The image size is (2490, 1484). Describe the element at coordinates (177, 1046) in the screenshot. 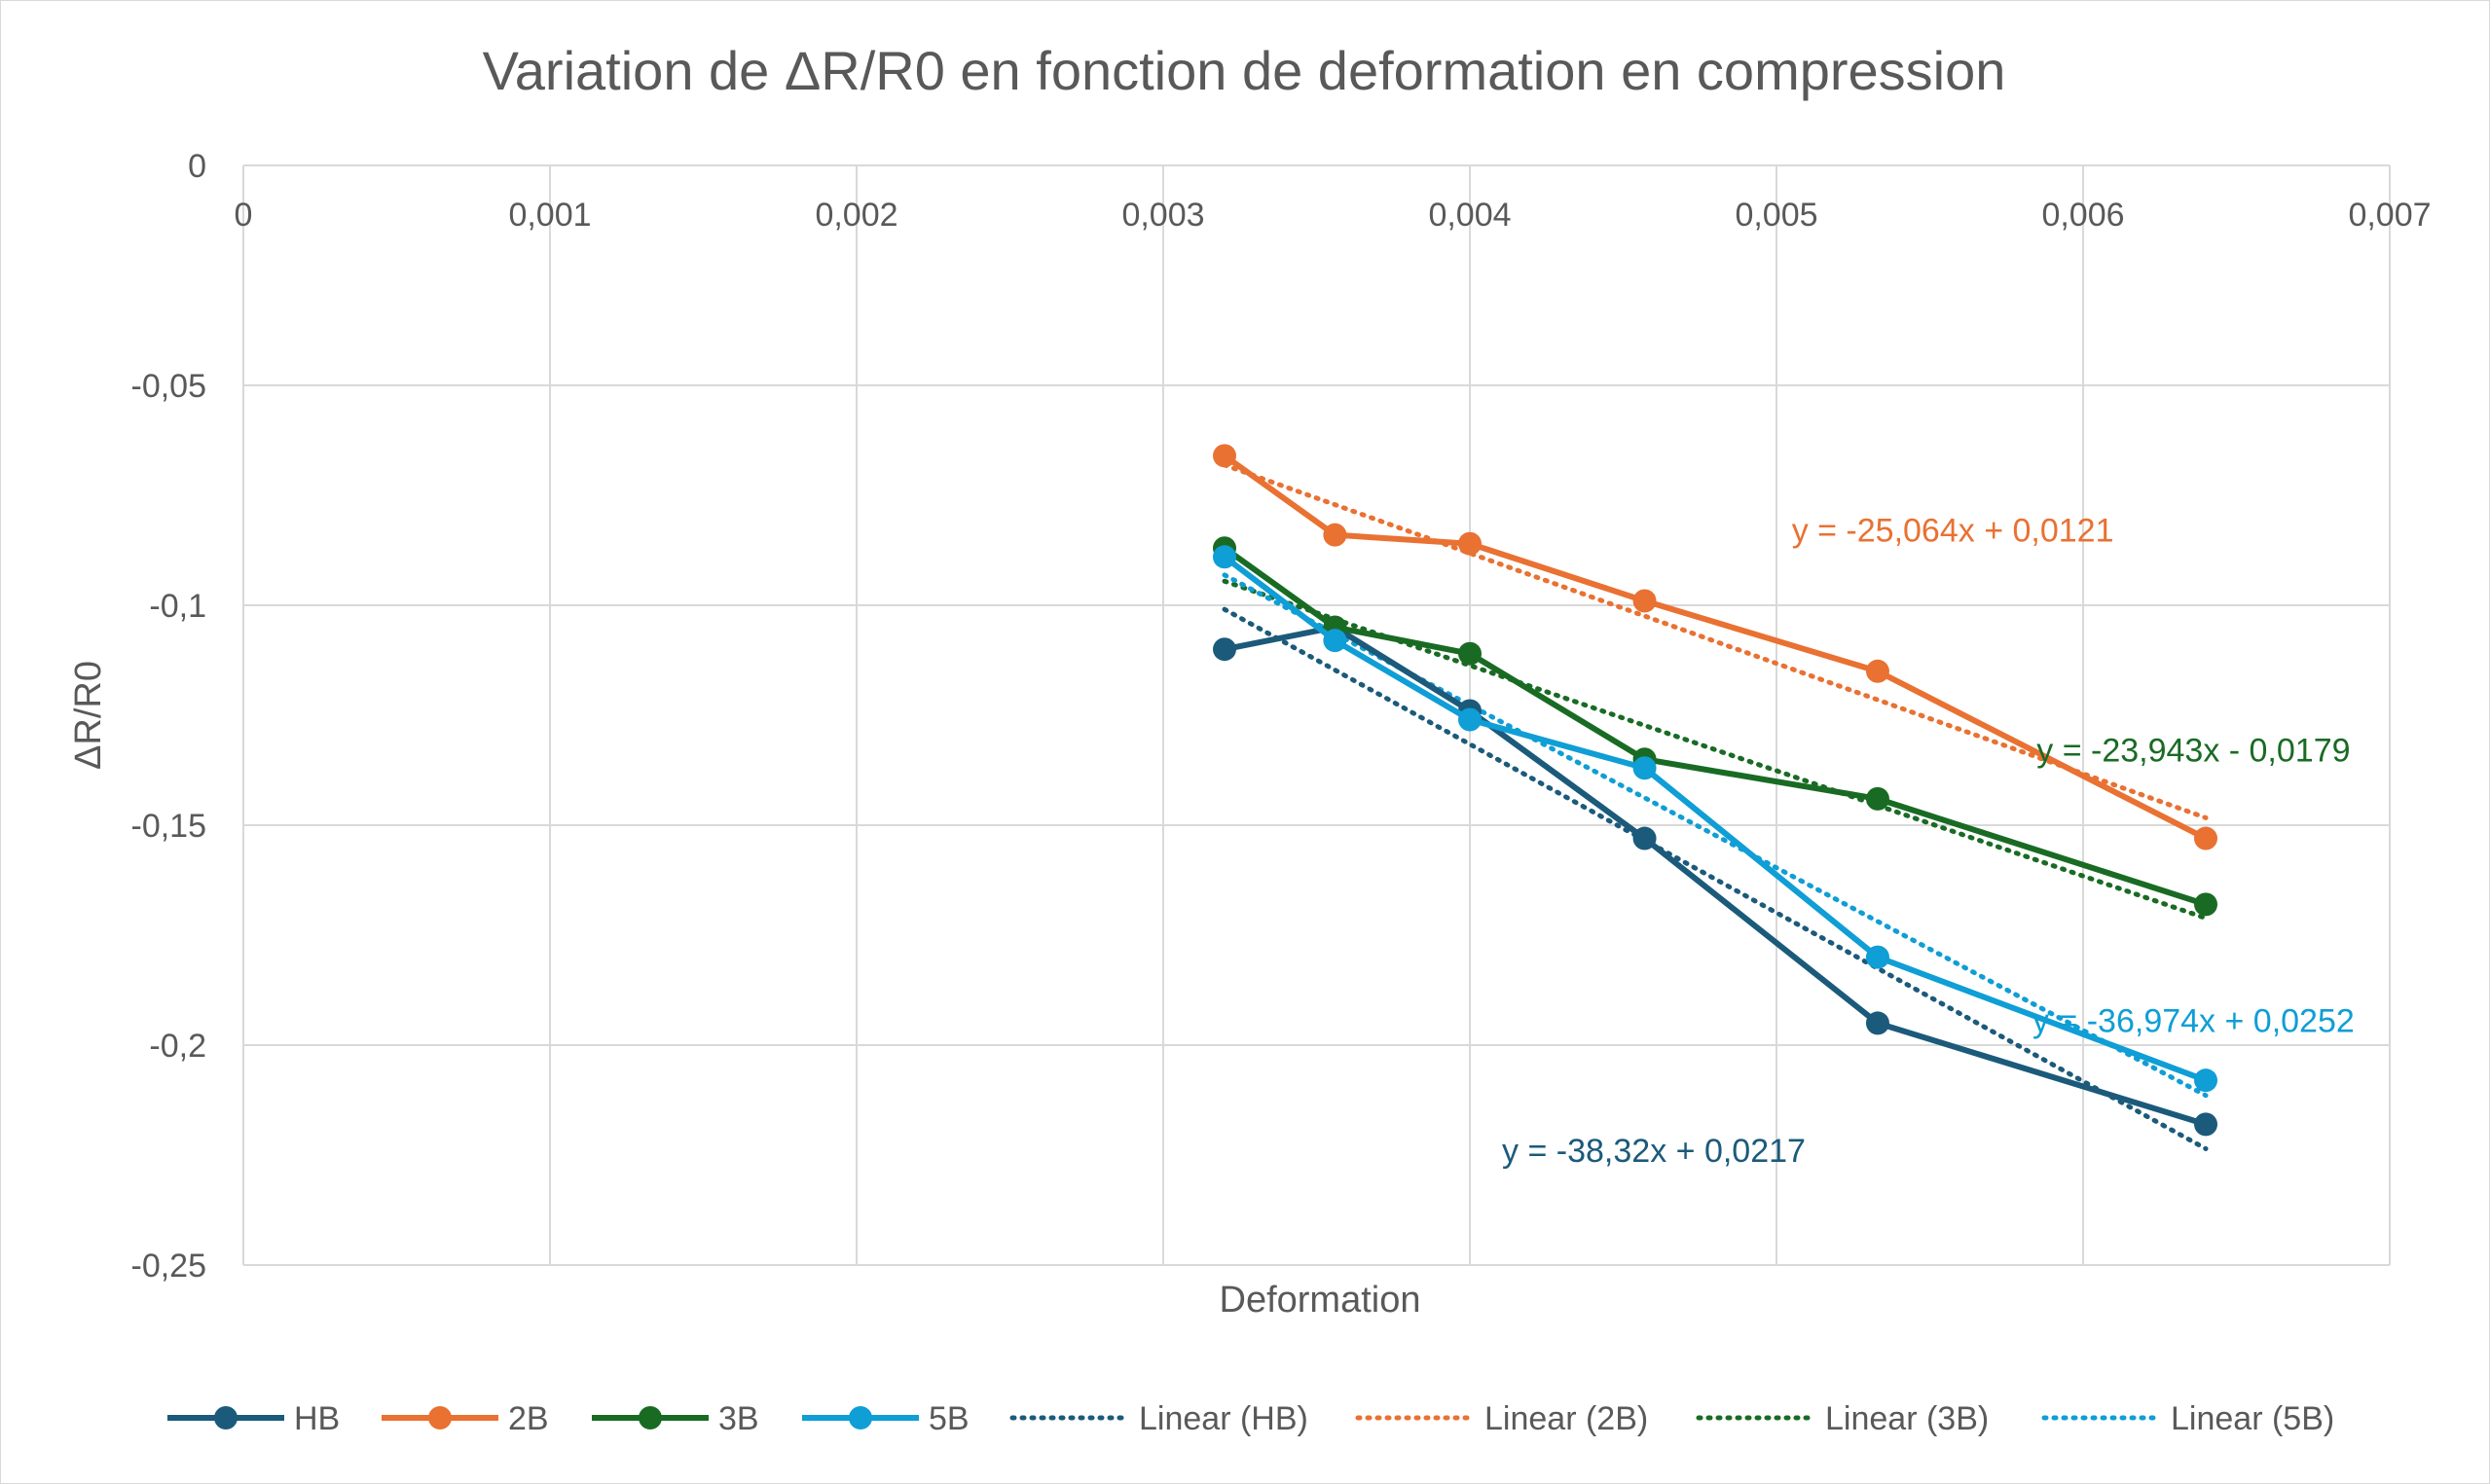

I see `y-tick-label: -0,2` at that location.